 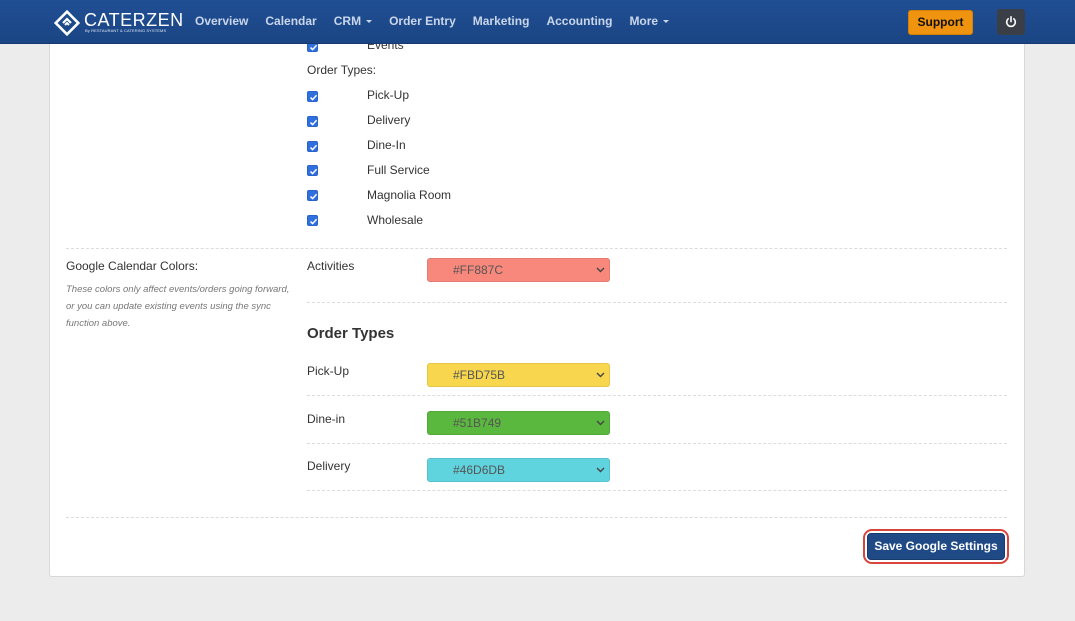 I want to click on delivery-color-value: #46D6DB, so click(x=479, y=470).